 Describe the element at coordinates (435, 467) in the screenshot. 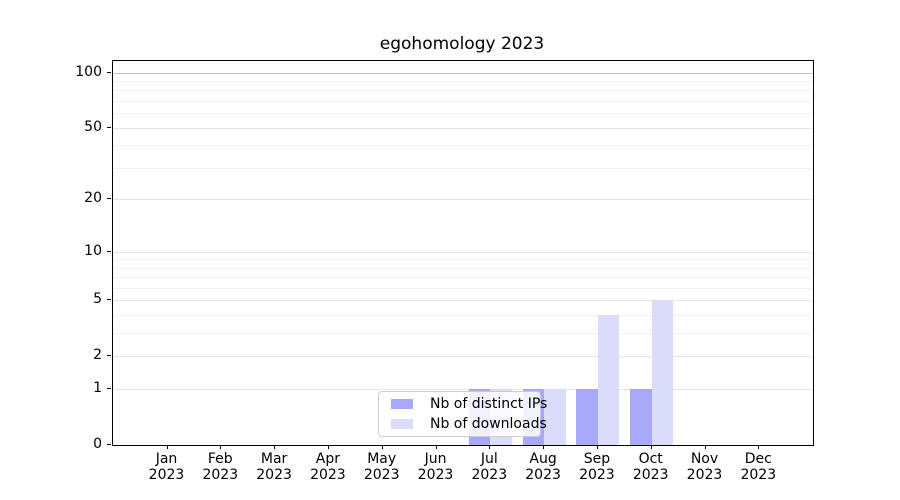

I see `x-tick-label-jun: Jun 2023` at that location.